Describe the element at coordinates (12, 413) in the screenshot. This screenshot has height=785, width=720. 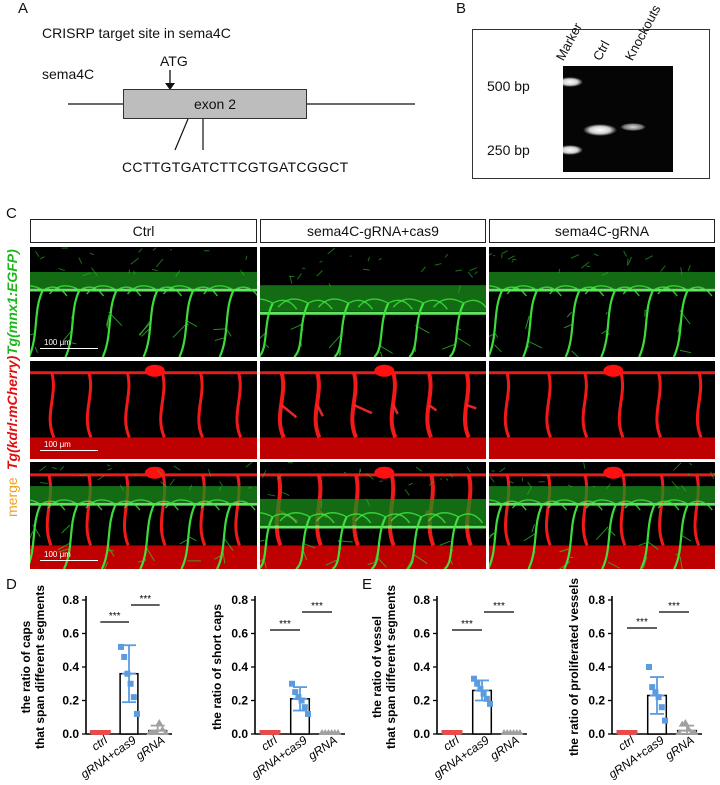
I see `row-label-kdrl: Tg(kdrl:mCherry)` at that location.